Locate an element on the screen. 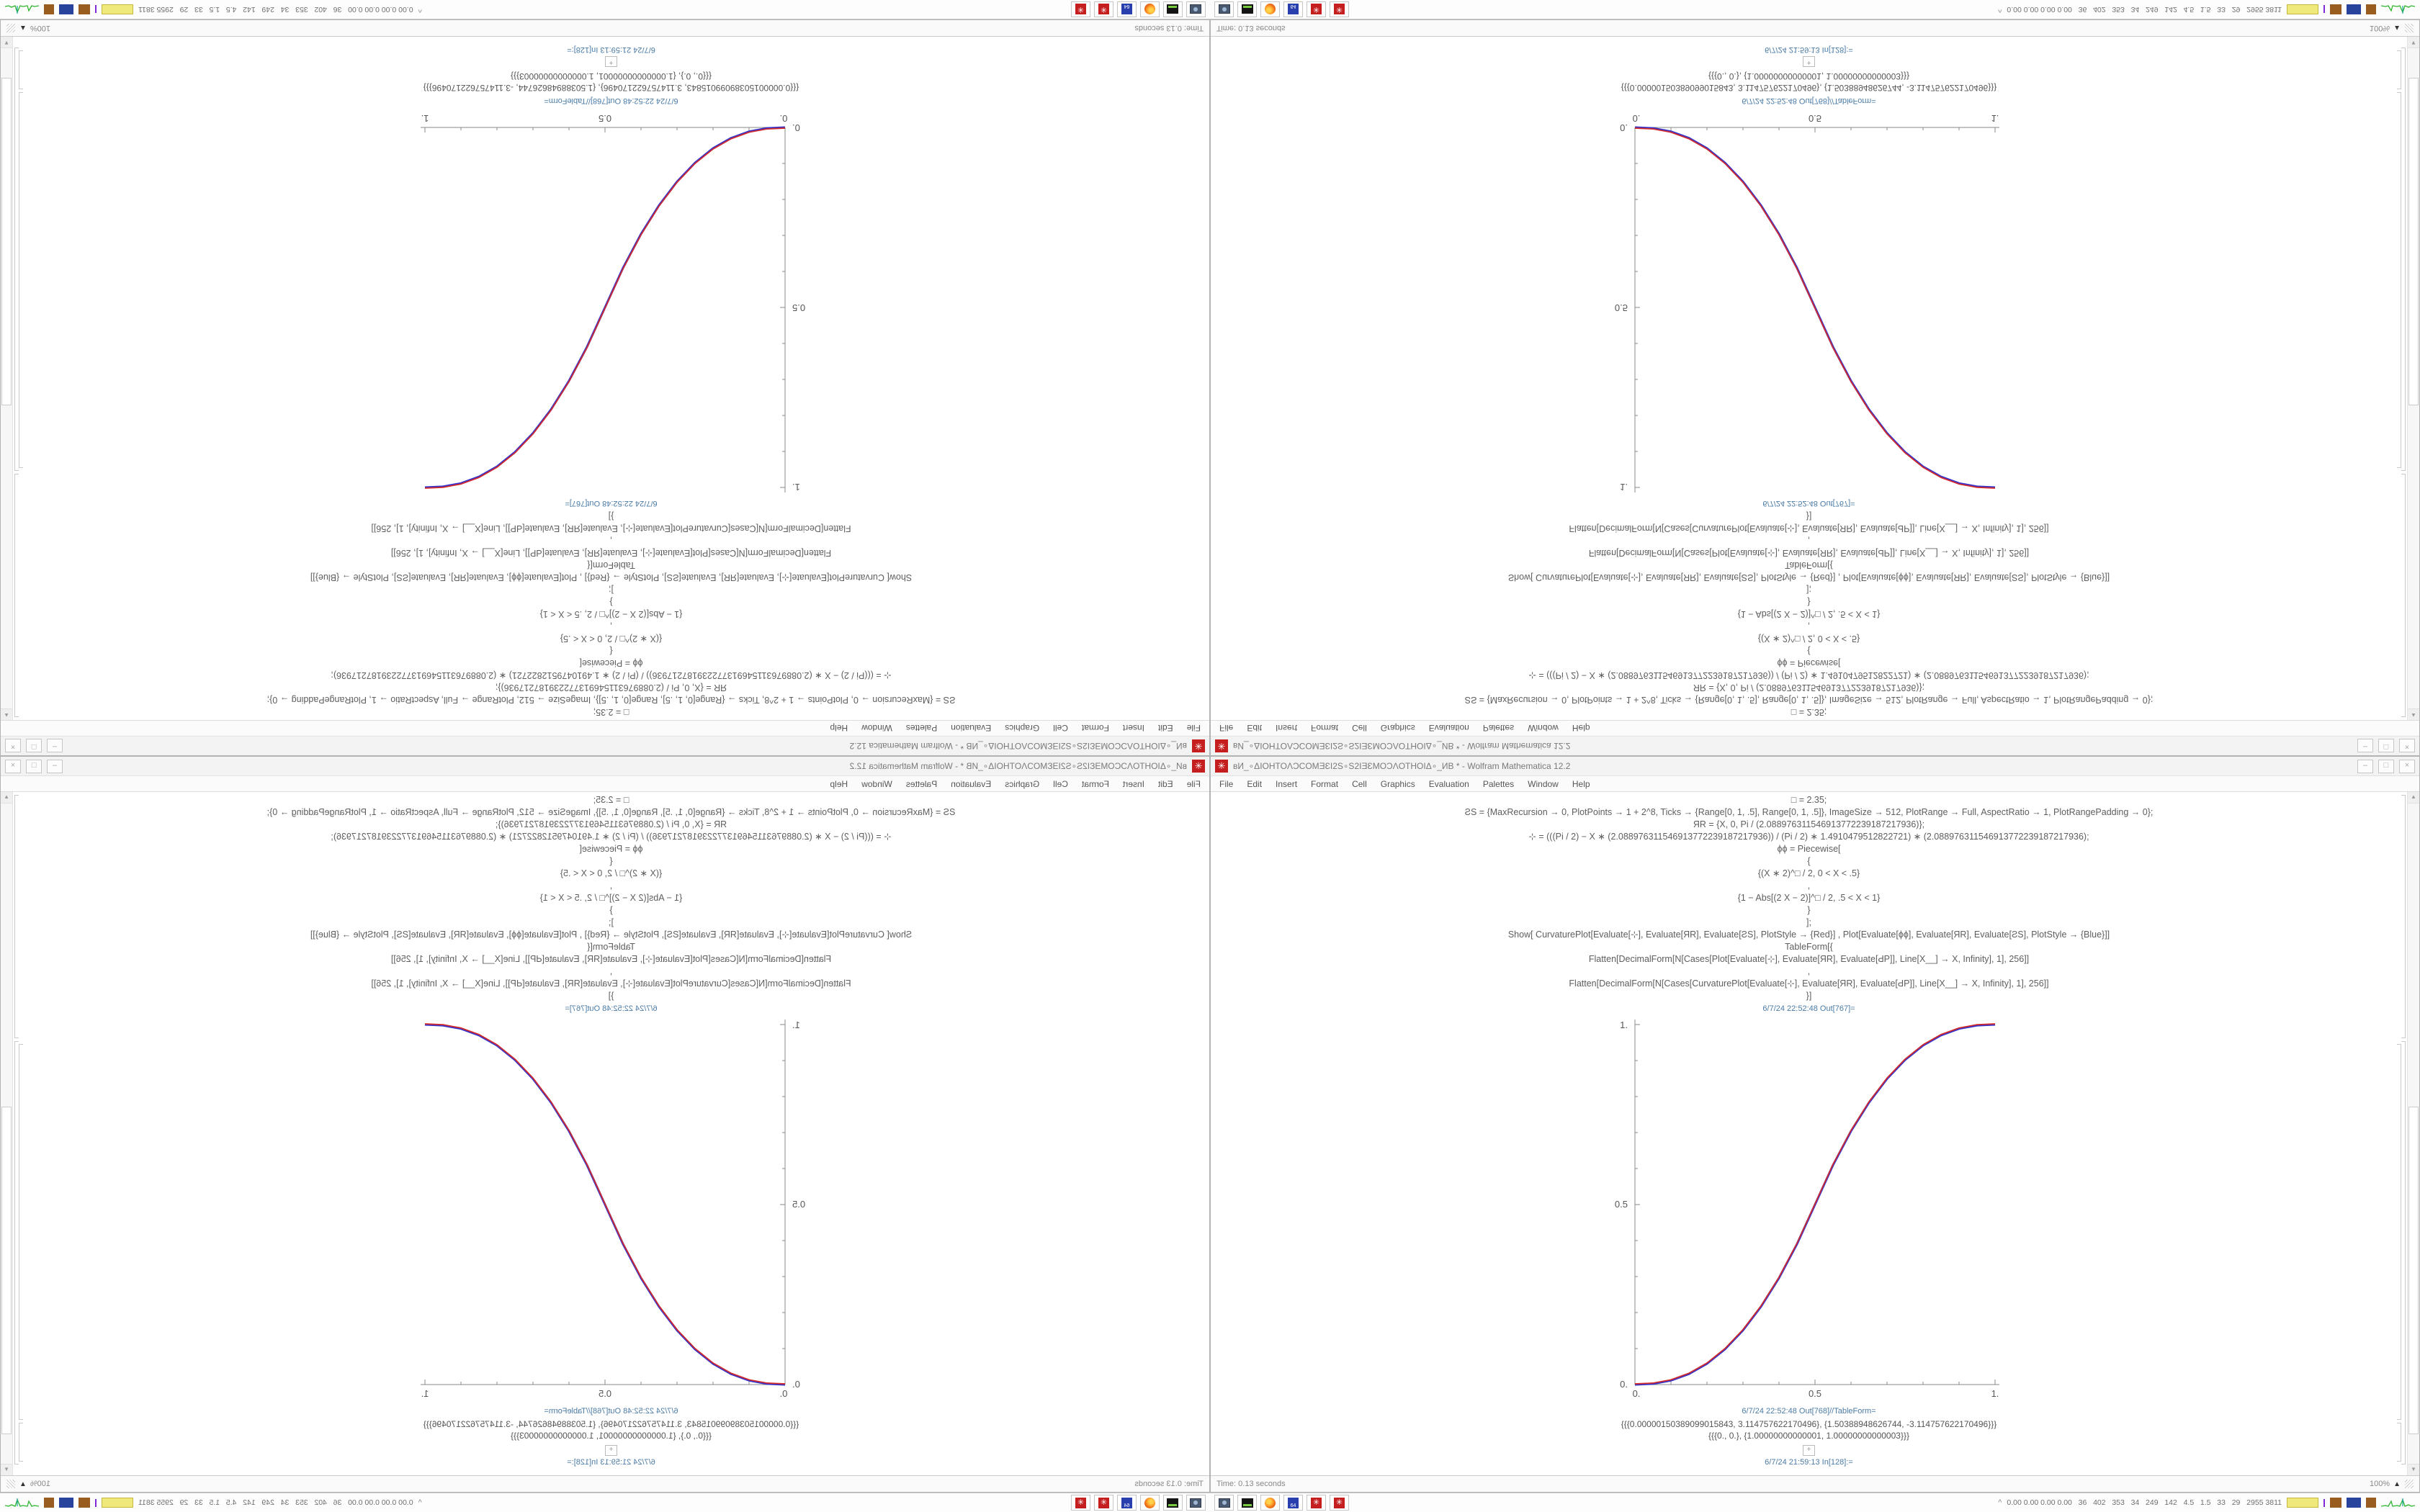 This screenshot has height=1512, width=2420. scroll-down-icon: ▼ is located at coordinates (2413, 42).